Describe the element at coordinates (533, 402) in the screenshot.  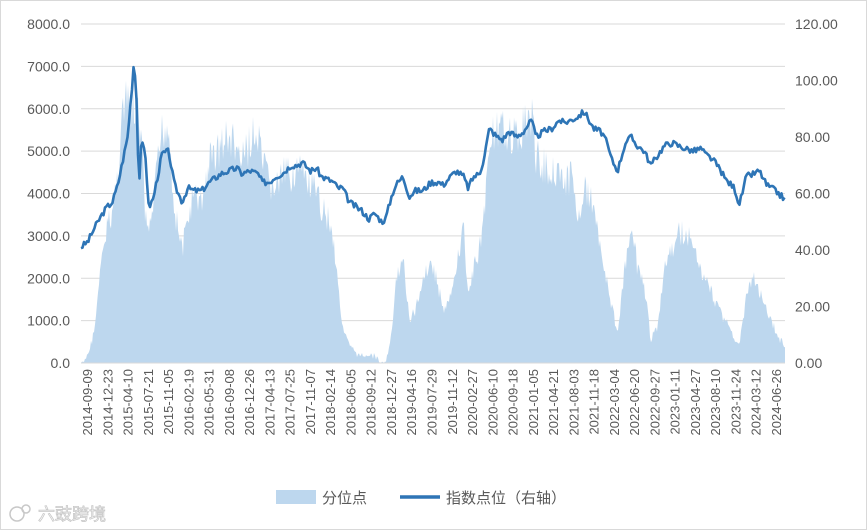
I see `x-tick-label: 2021-01-05` at that location.